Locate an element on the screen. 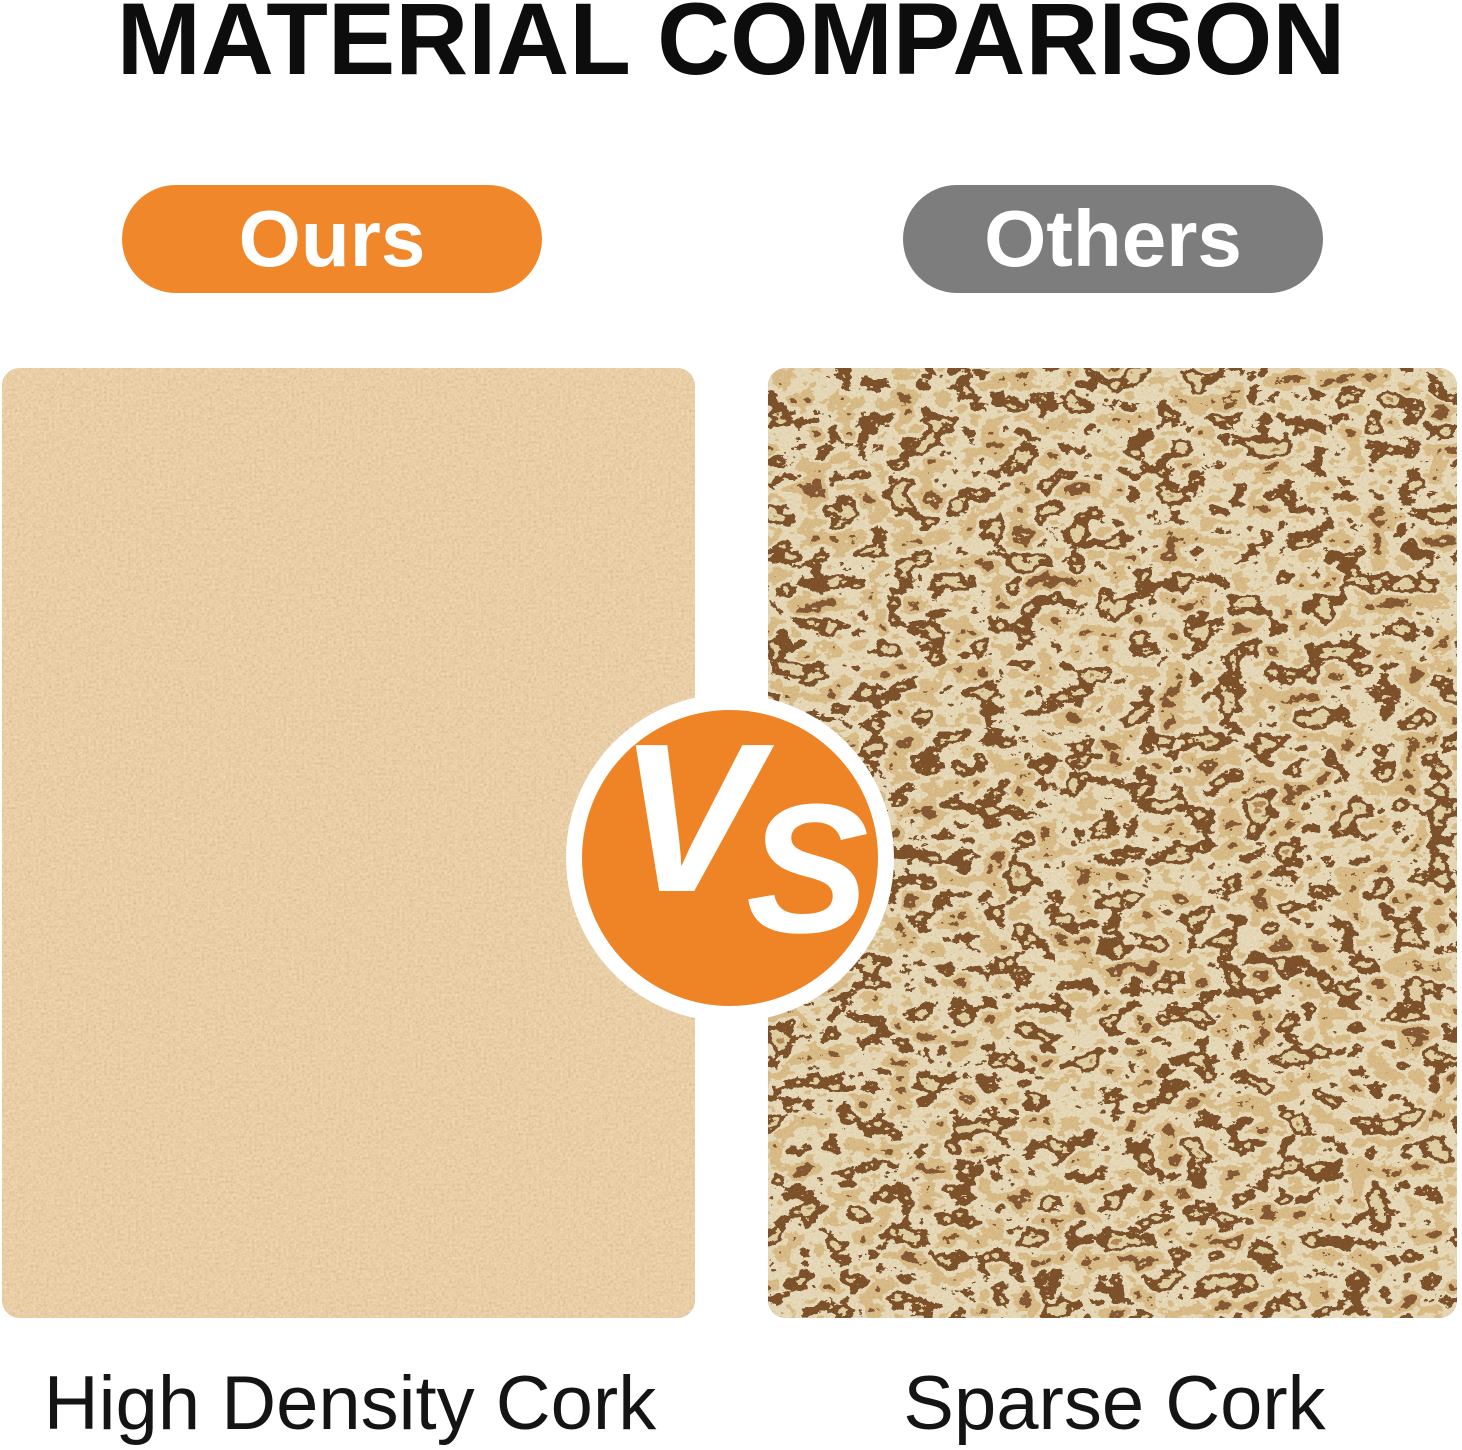 The image size is (1462, 1450). page-title: MATERIAL COMPARISON is located at coordinates (731, 48).